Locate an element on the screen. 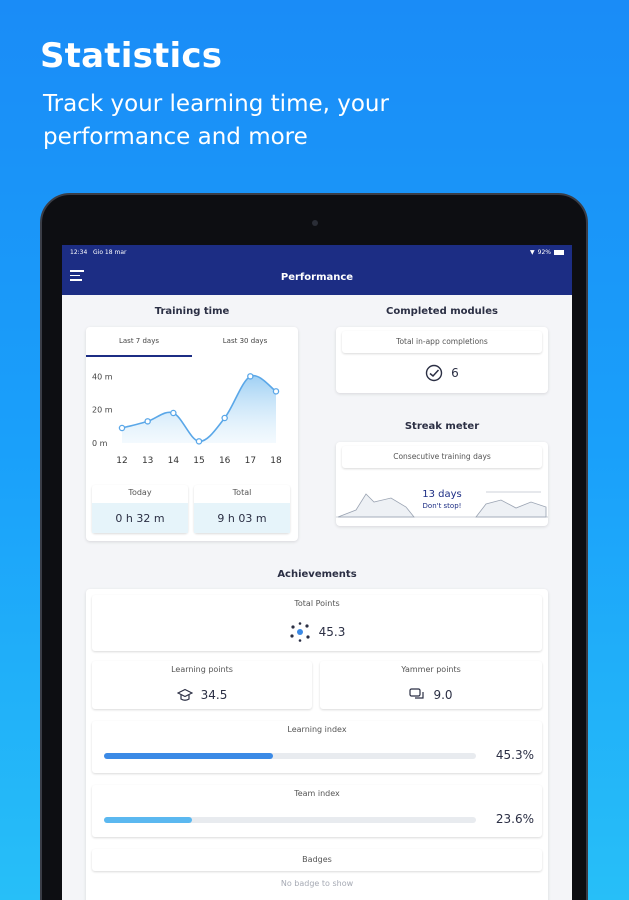  status-time: 12:34 is located at coordinates (79, 252).